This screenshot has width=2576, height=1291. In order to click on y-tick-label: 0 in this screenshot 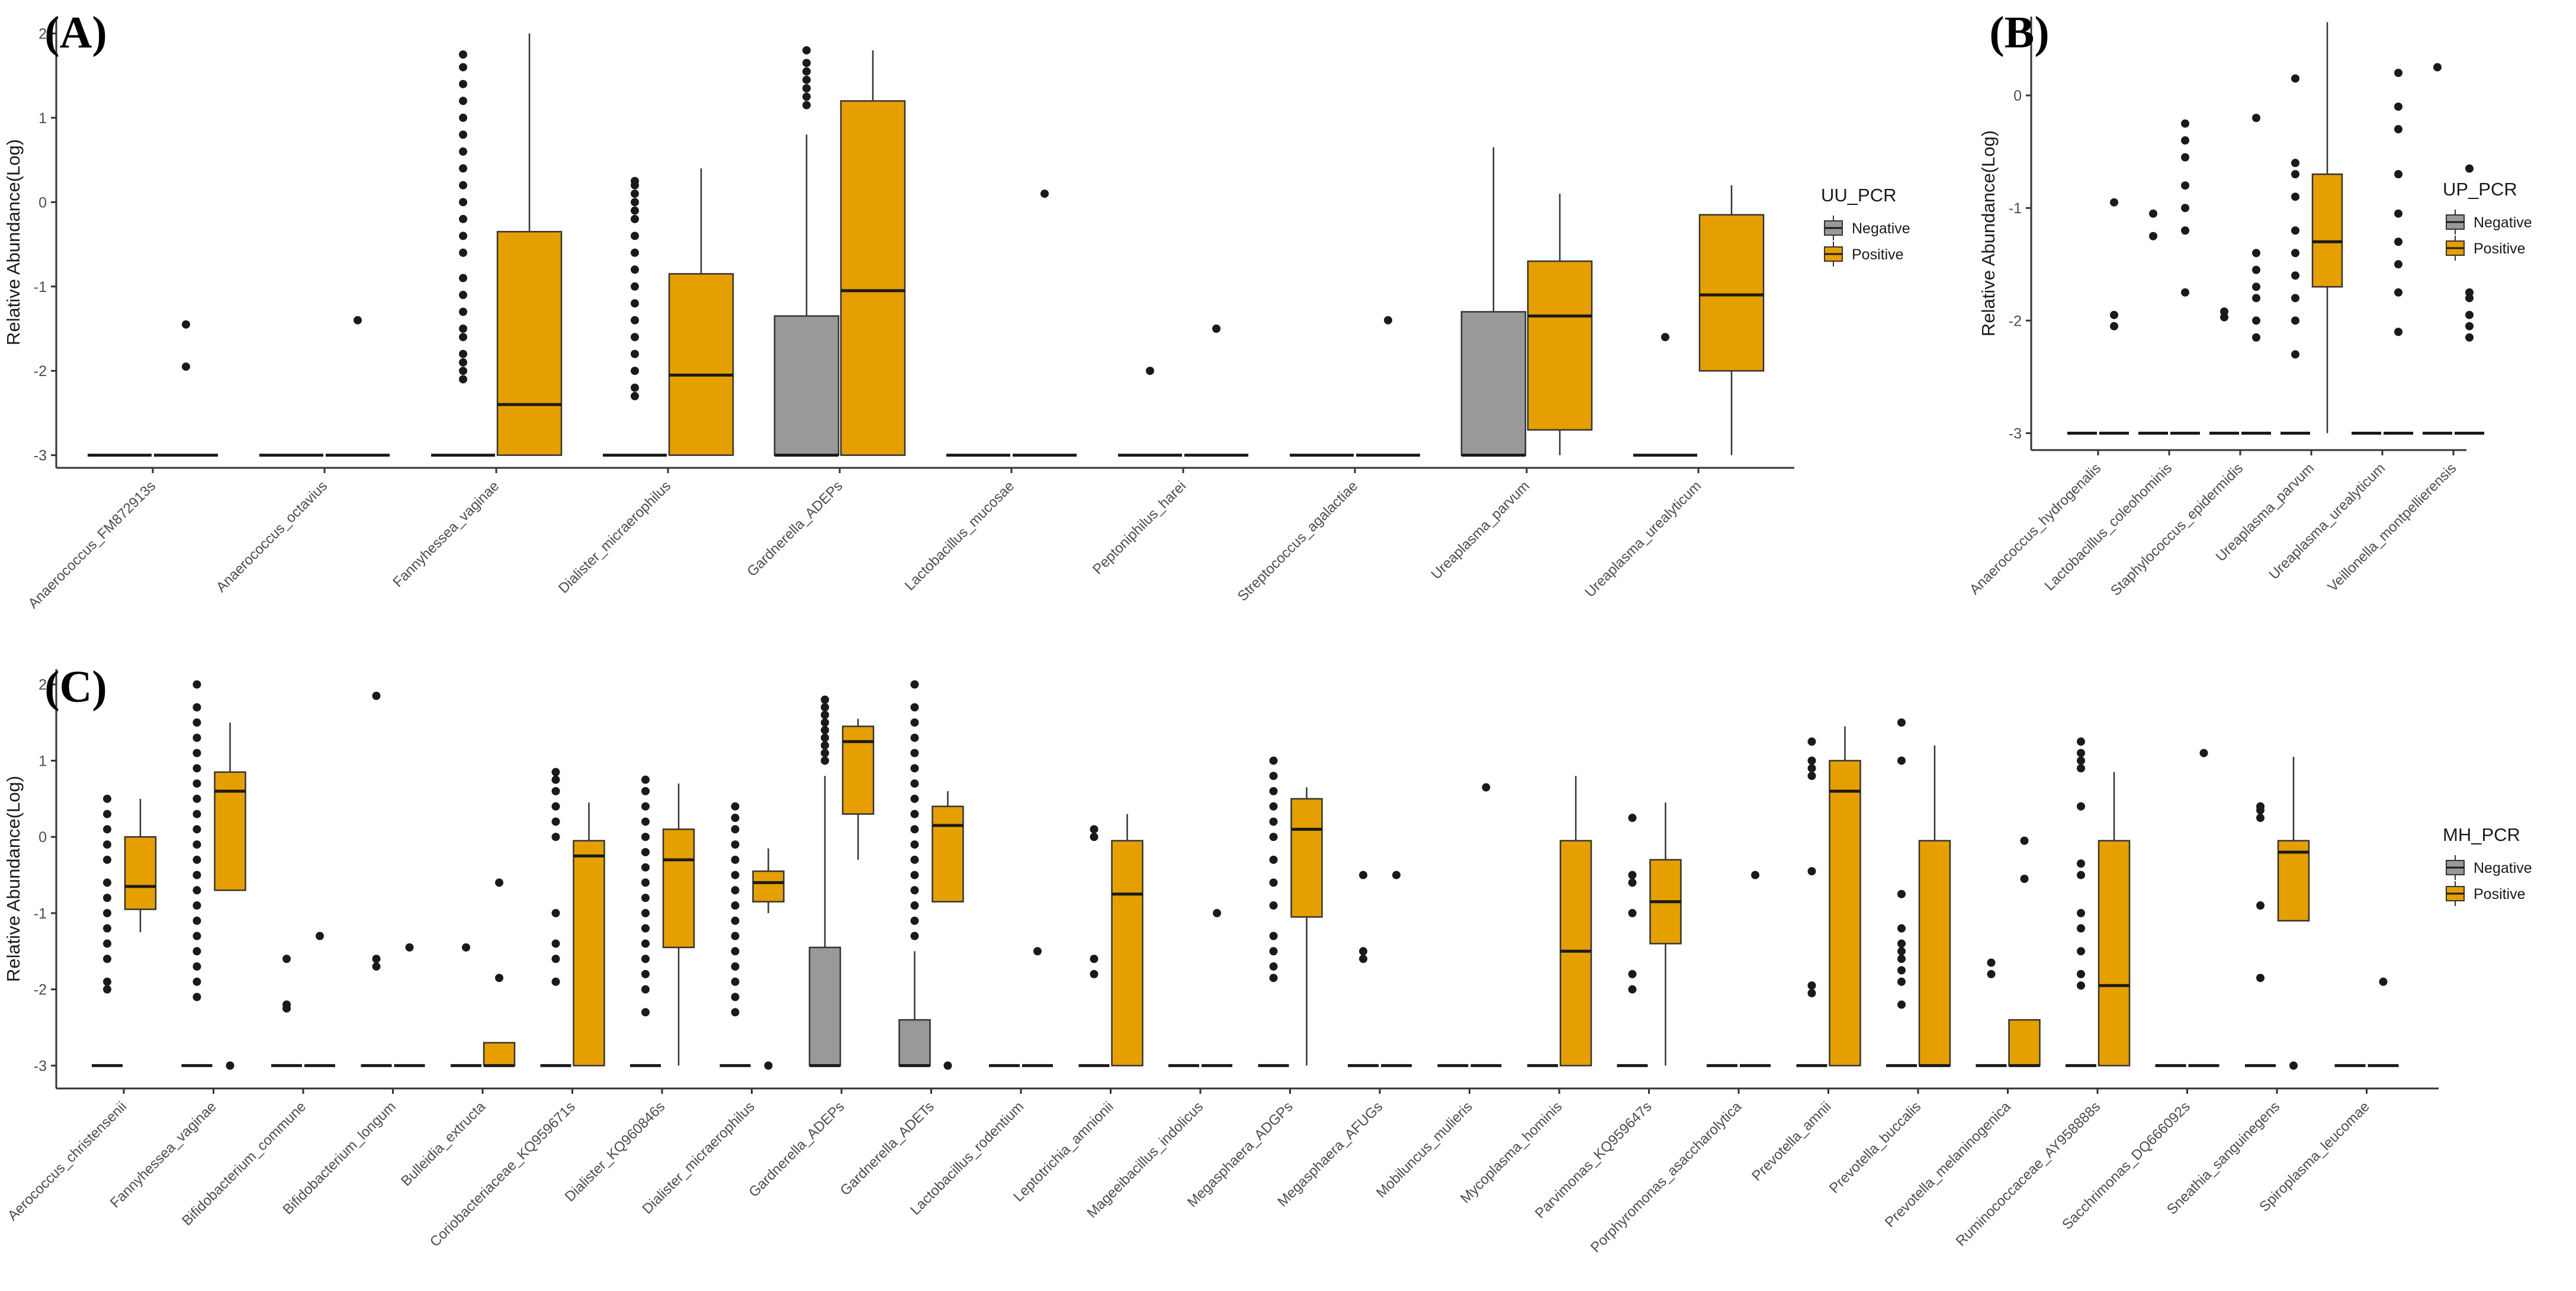, I will do `click(42, 202)`.